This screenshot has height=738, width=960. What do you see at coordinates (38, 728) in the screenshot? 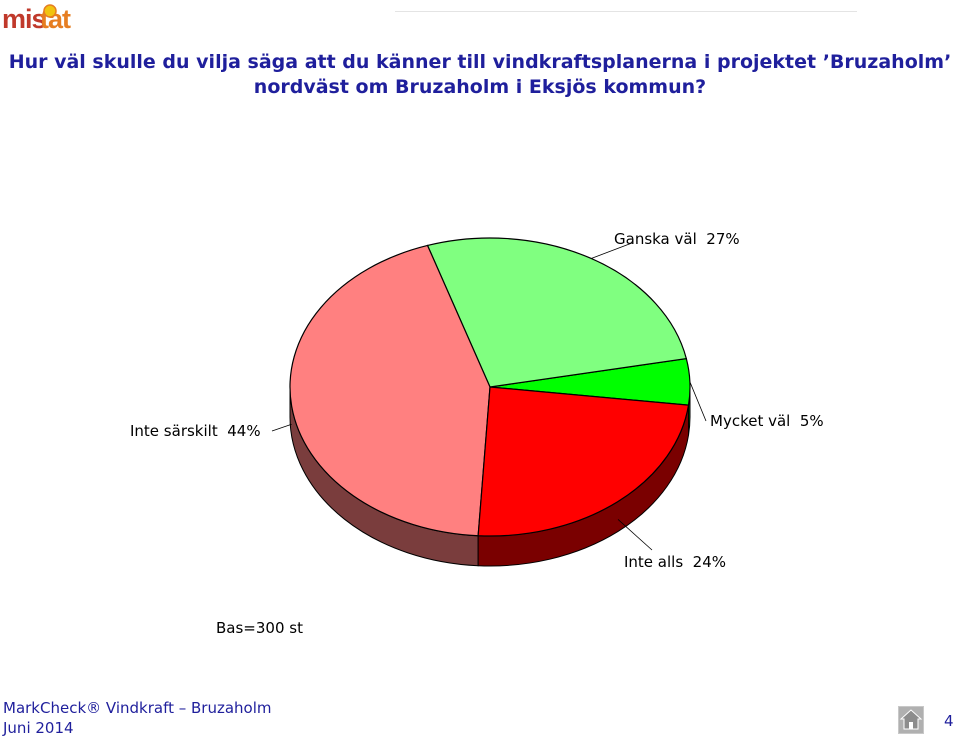
I see `footer-date: Juni 2014` at bounding box center [38, 728].